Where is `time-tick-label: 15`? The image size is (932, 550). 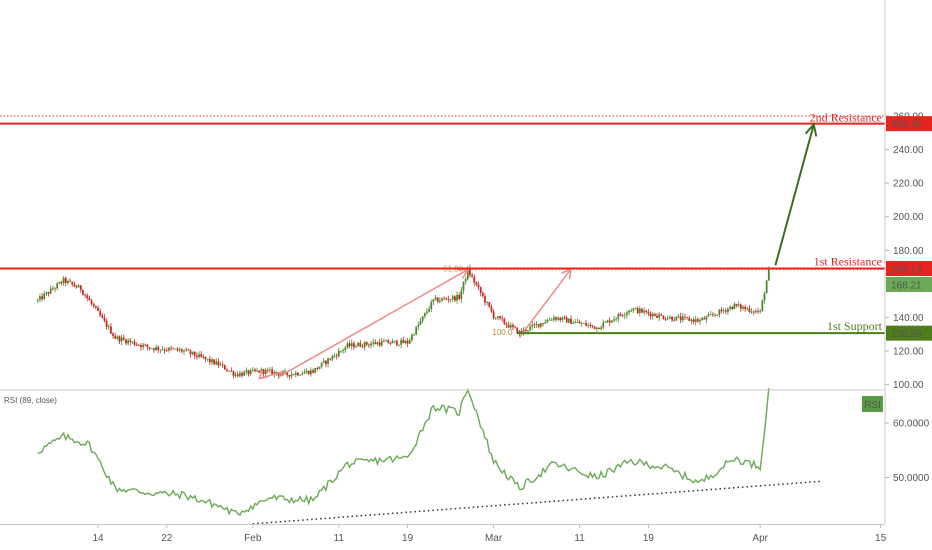
time-tick-label: 15 is located at coordinates (881, 538).